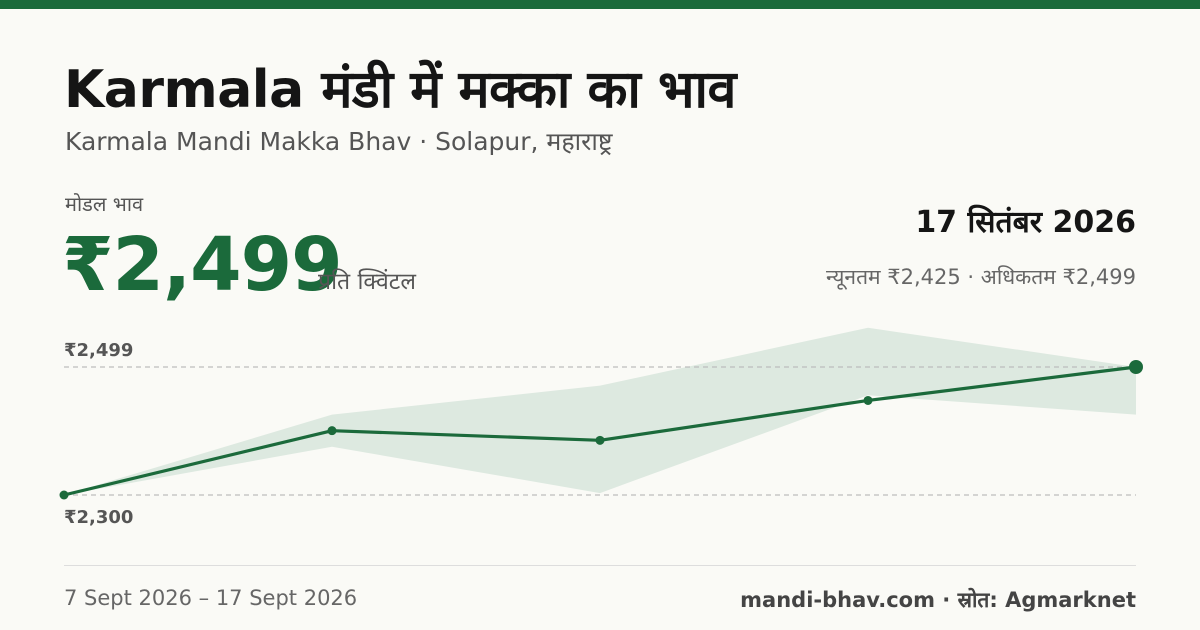 The width and height of the screenshot is (1200, 630). I want to click on footer-date-range: 7 Sept 2026 – 17 Sept 2026, so click(211, 598).